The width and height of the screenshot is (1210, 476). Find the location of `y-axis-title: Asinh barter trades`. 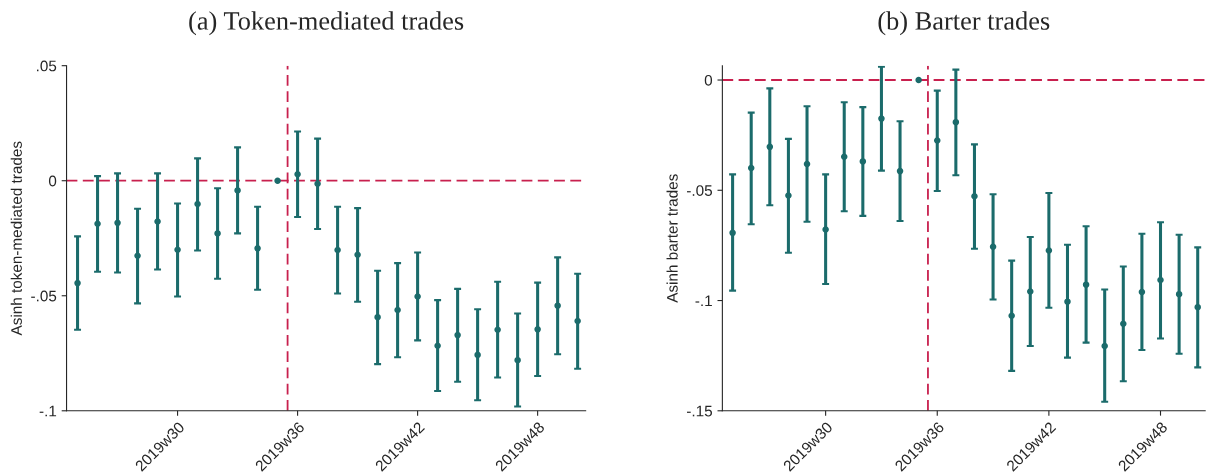

y-axis-title: Asinh barter trades is located at coordinates (672, 238).